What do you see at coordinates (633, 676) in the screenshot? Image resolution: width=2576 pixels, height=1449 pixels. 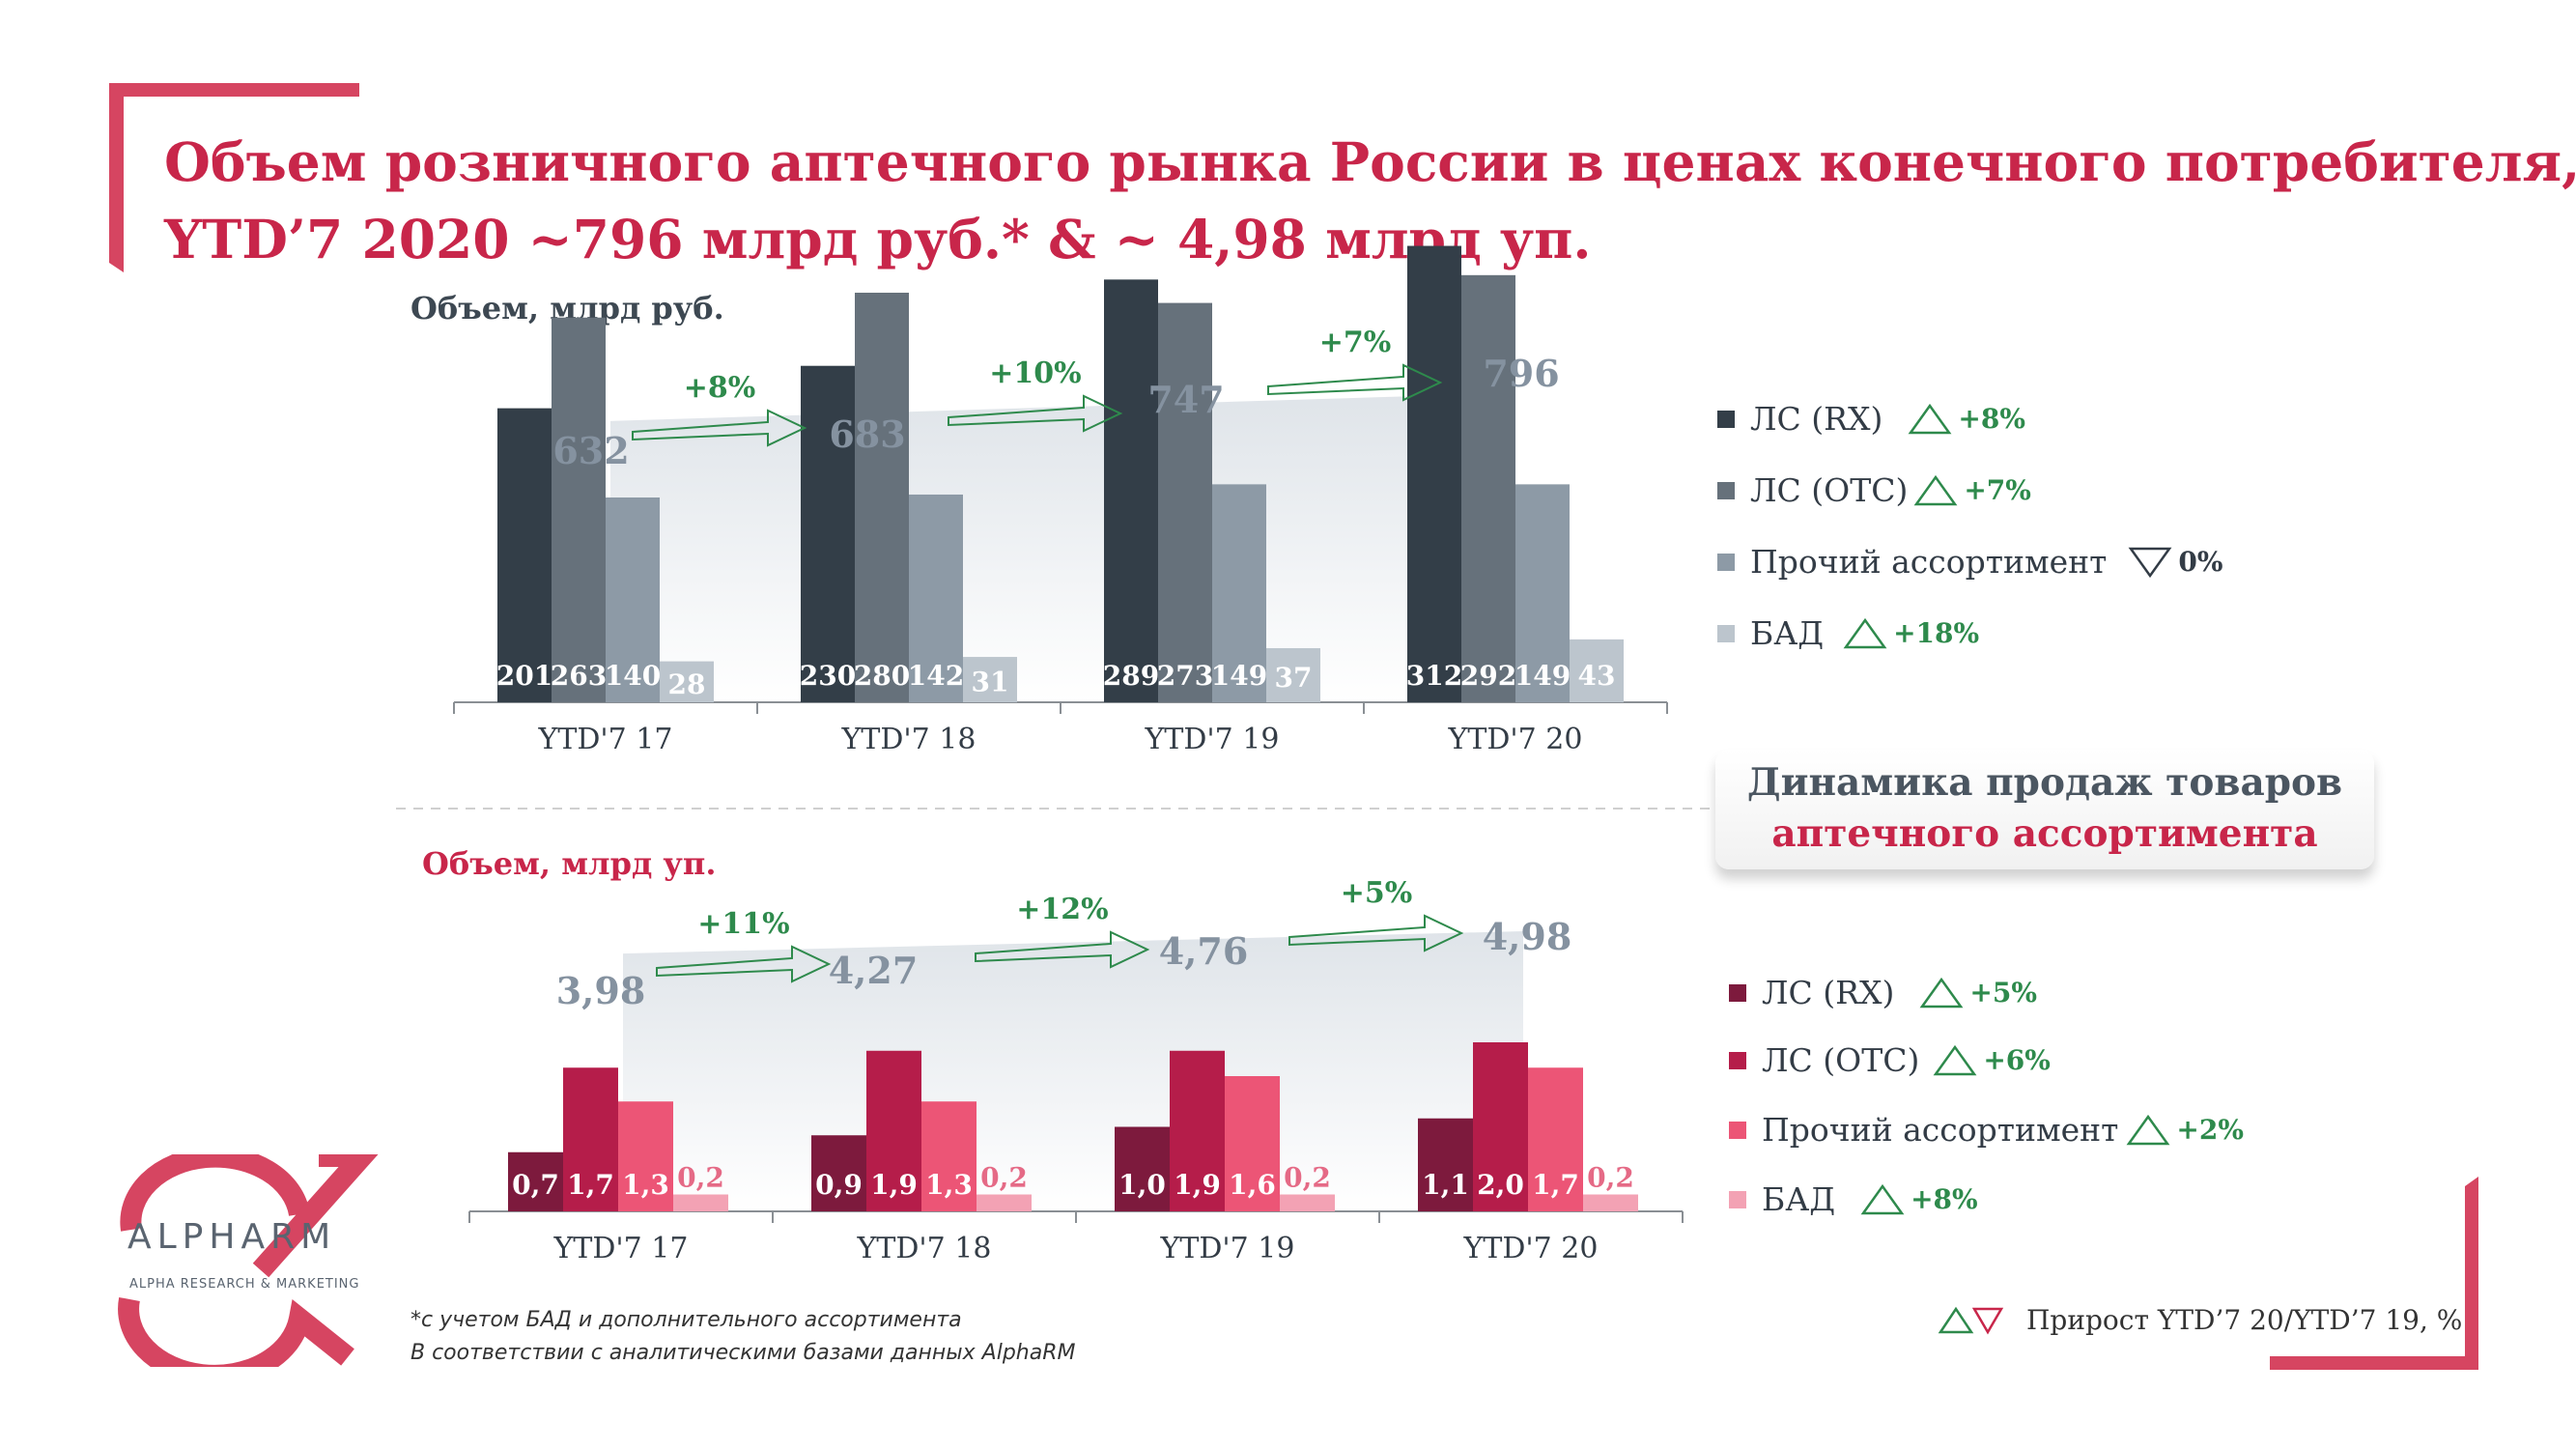 I see `bar-value-label: 140` at bounding box center [633, 676].